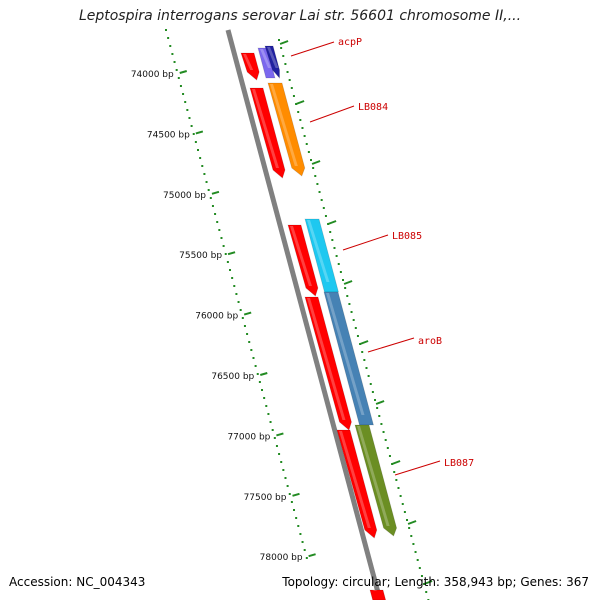 The height and width of the screenshot is (600, 600). What do you see at coordinates (430, 341) in the screenshot?
I see `gene-label: aroB` at bounding box center [430, 341].